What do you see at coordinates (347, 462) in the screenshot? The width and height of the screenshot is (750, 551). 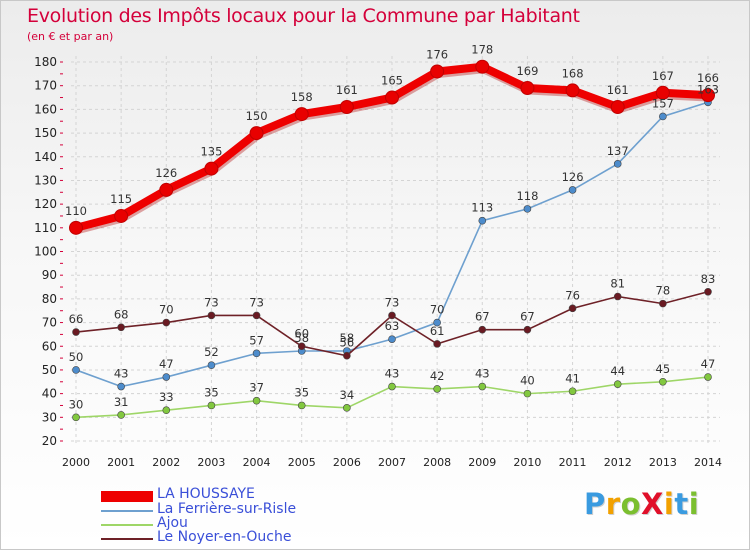 I see `x-tick-label: 2006` at bounding box center [347, 462].